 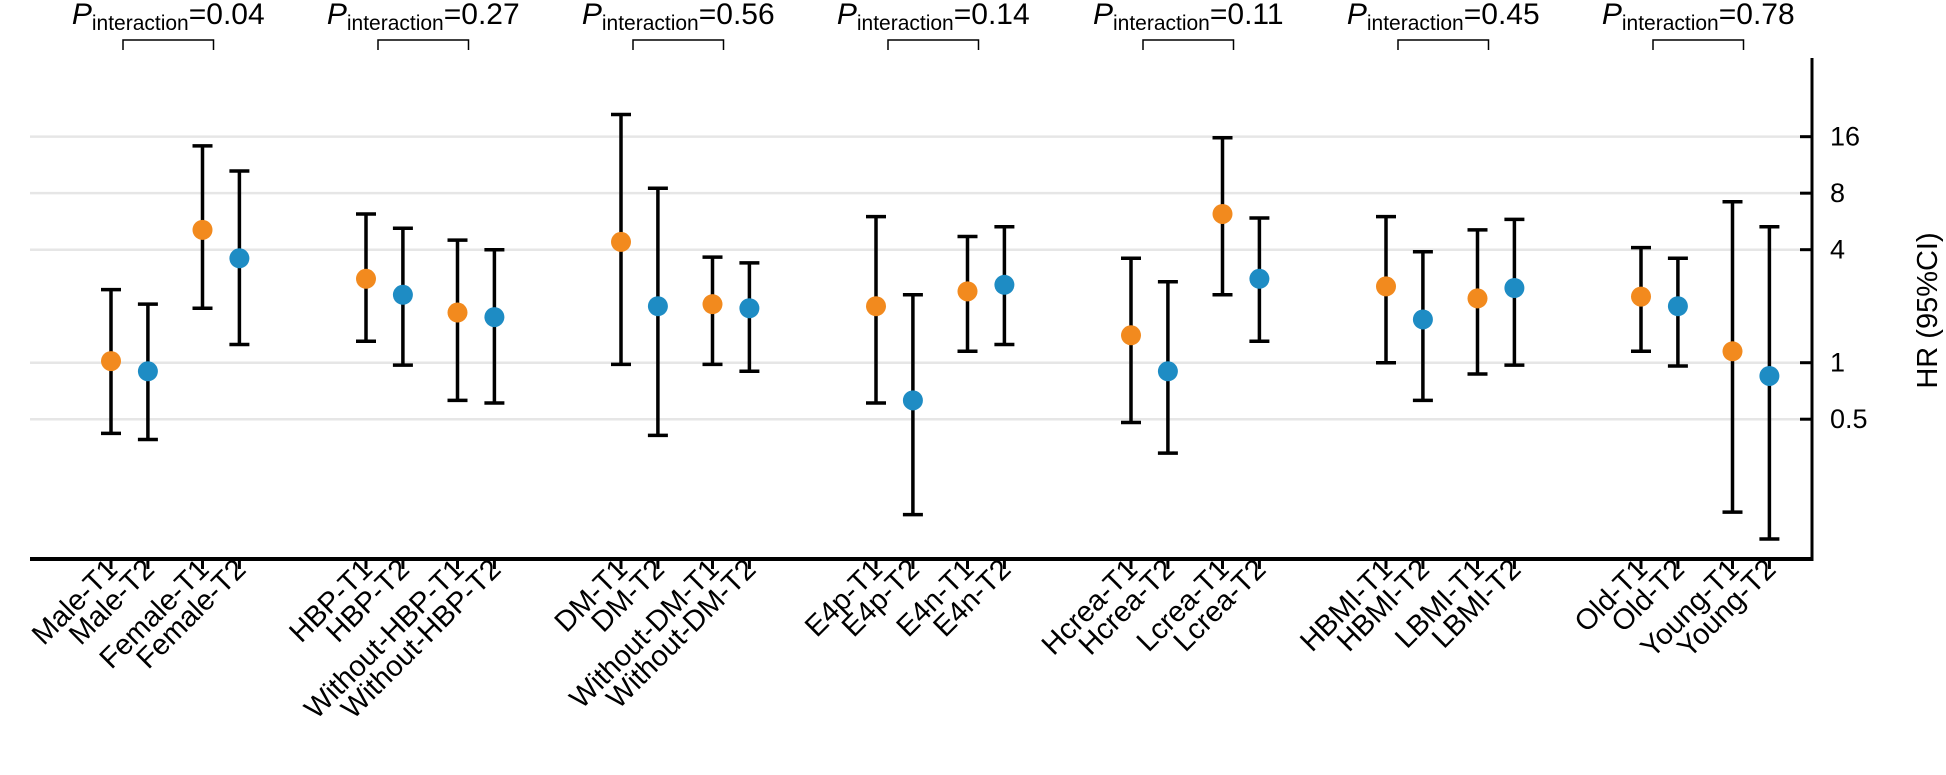 What do you see at coordinates (749, 308) in the screenshot?
I see `point-Without-DM-T2` at bounding box center [749, 308].